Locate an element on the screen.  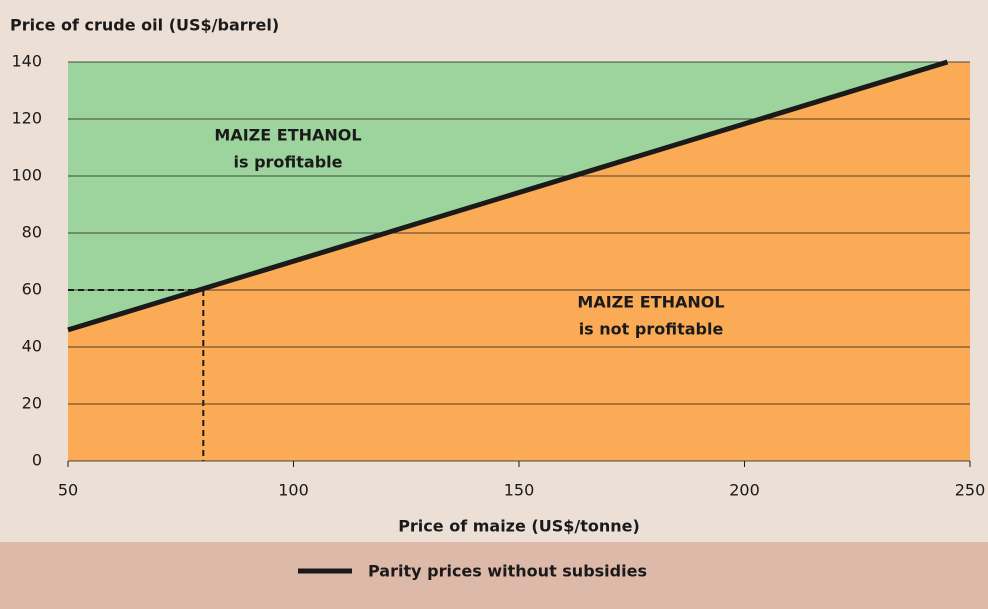
y-tick-label: 140 is located at coordinates (26, 61).